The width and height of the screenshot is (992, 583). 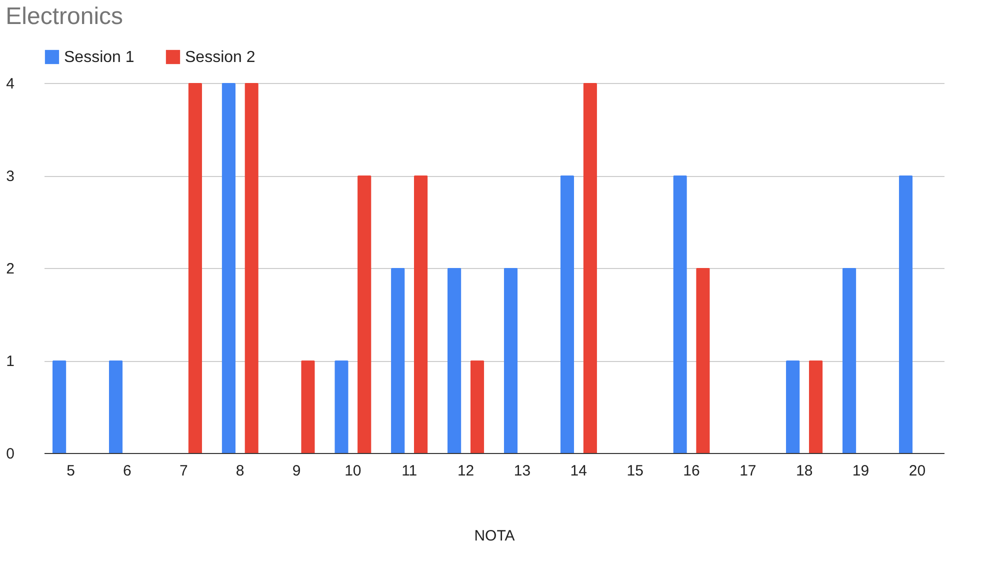 What do you see at coordinates (353, 471) in the screenshot?
I see `x-tick-label: 10` at bounding box center [353, 471].